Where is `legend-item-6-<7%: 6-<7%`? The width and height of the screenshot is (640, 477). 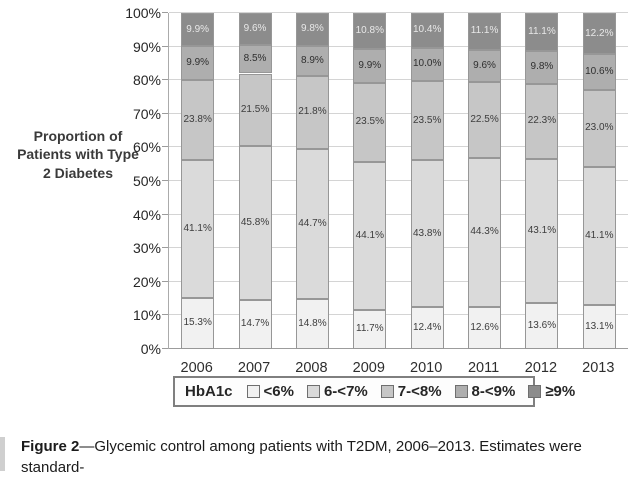 legend-item-6-<7%: 6-<7% is located at coordinates (337, 391).